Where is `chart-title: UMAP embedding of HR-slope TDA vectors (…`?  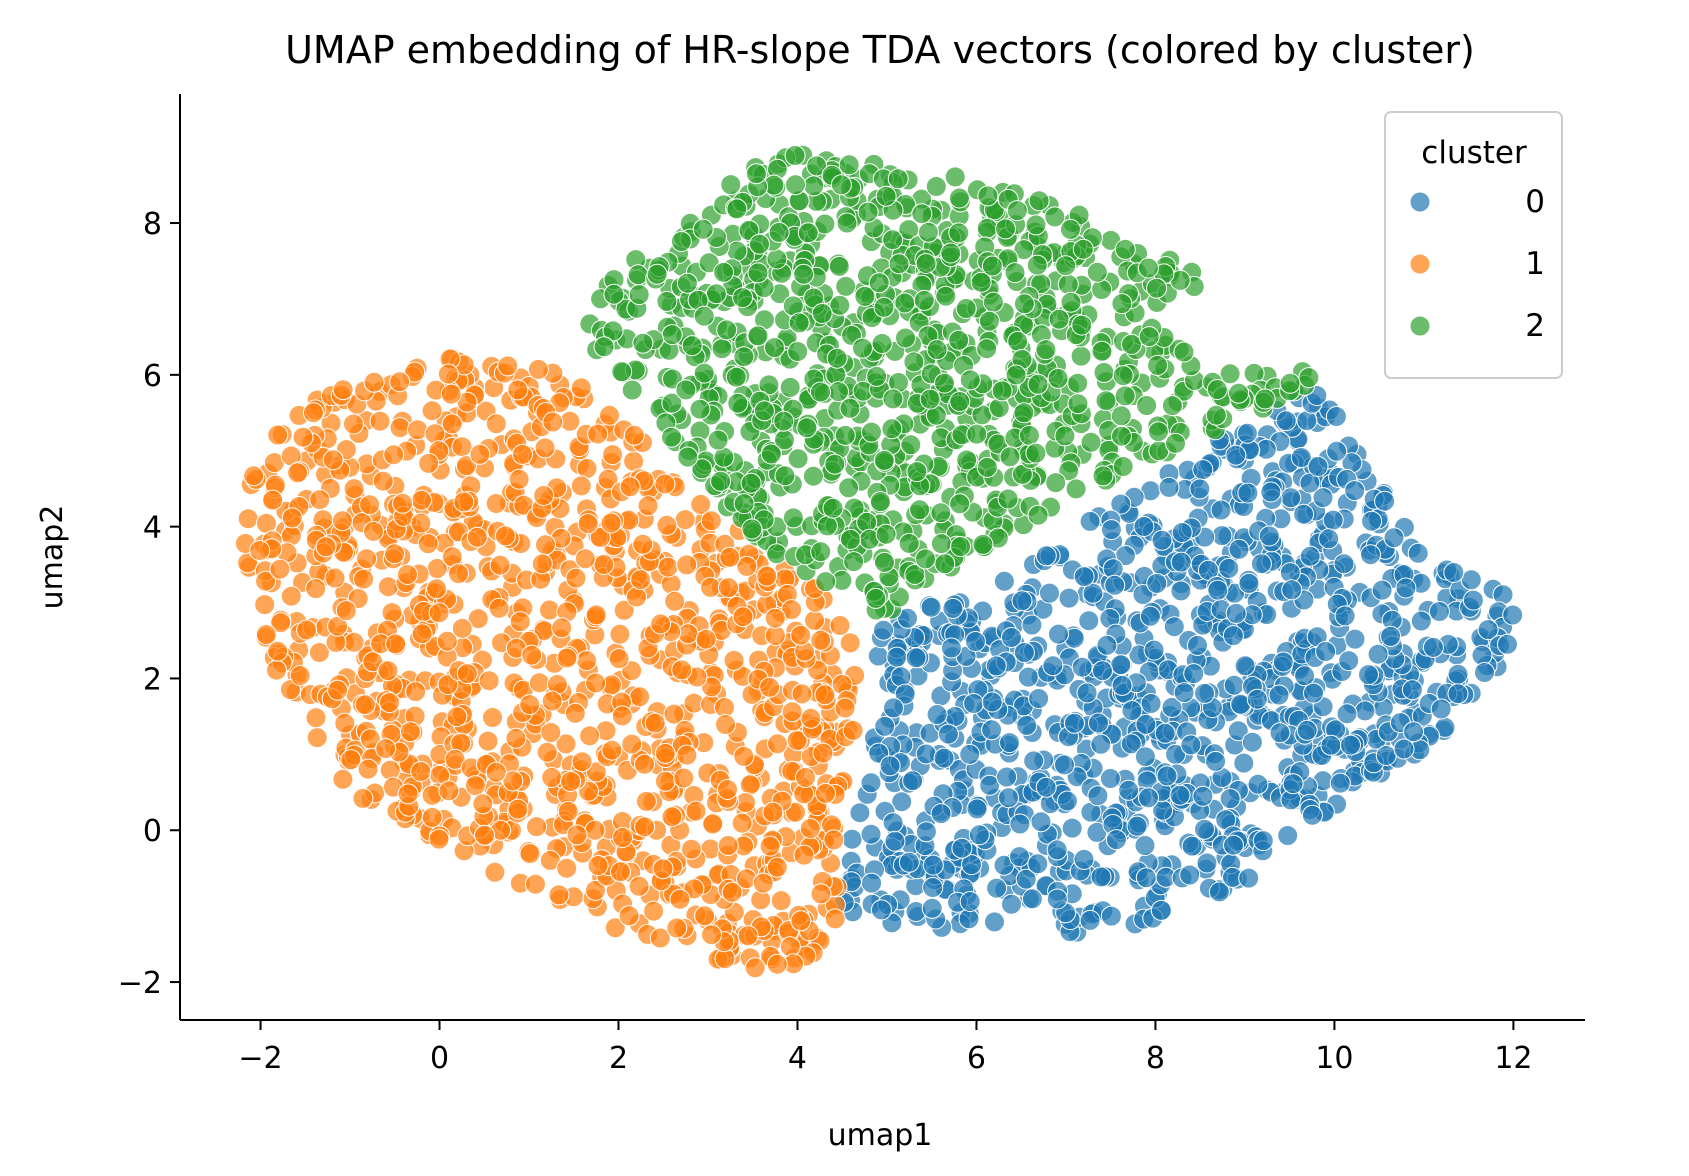
chart-title: UMAP embedding of HR-slope TDA vectors (… is located at coordinates (880, 50).